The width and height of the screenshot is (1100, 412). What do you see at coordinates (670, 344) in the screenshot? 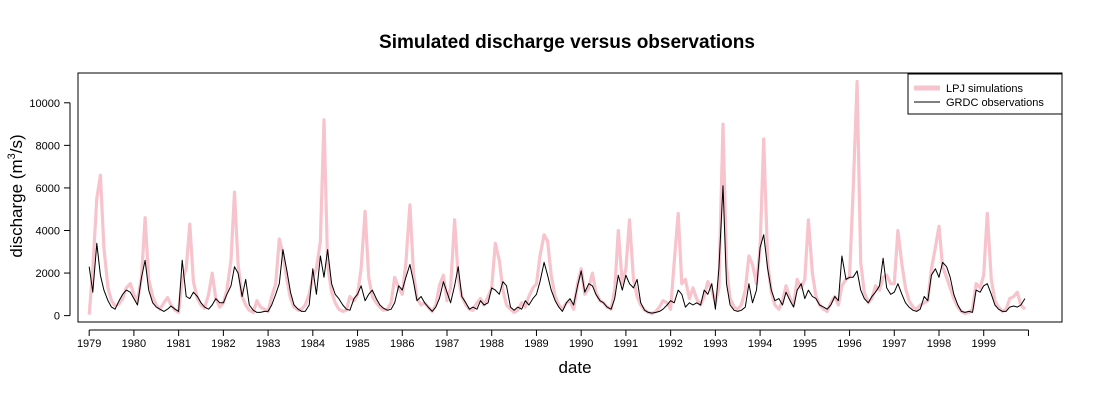
I see `x-tick-label: 1992` at bounding box center [670, 344].